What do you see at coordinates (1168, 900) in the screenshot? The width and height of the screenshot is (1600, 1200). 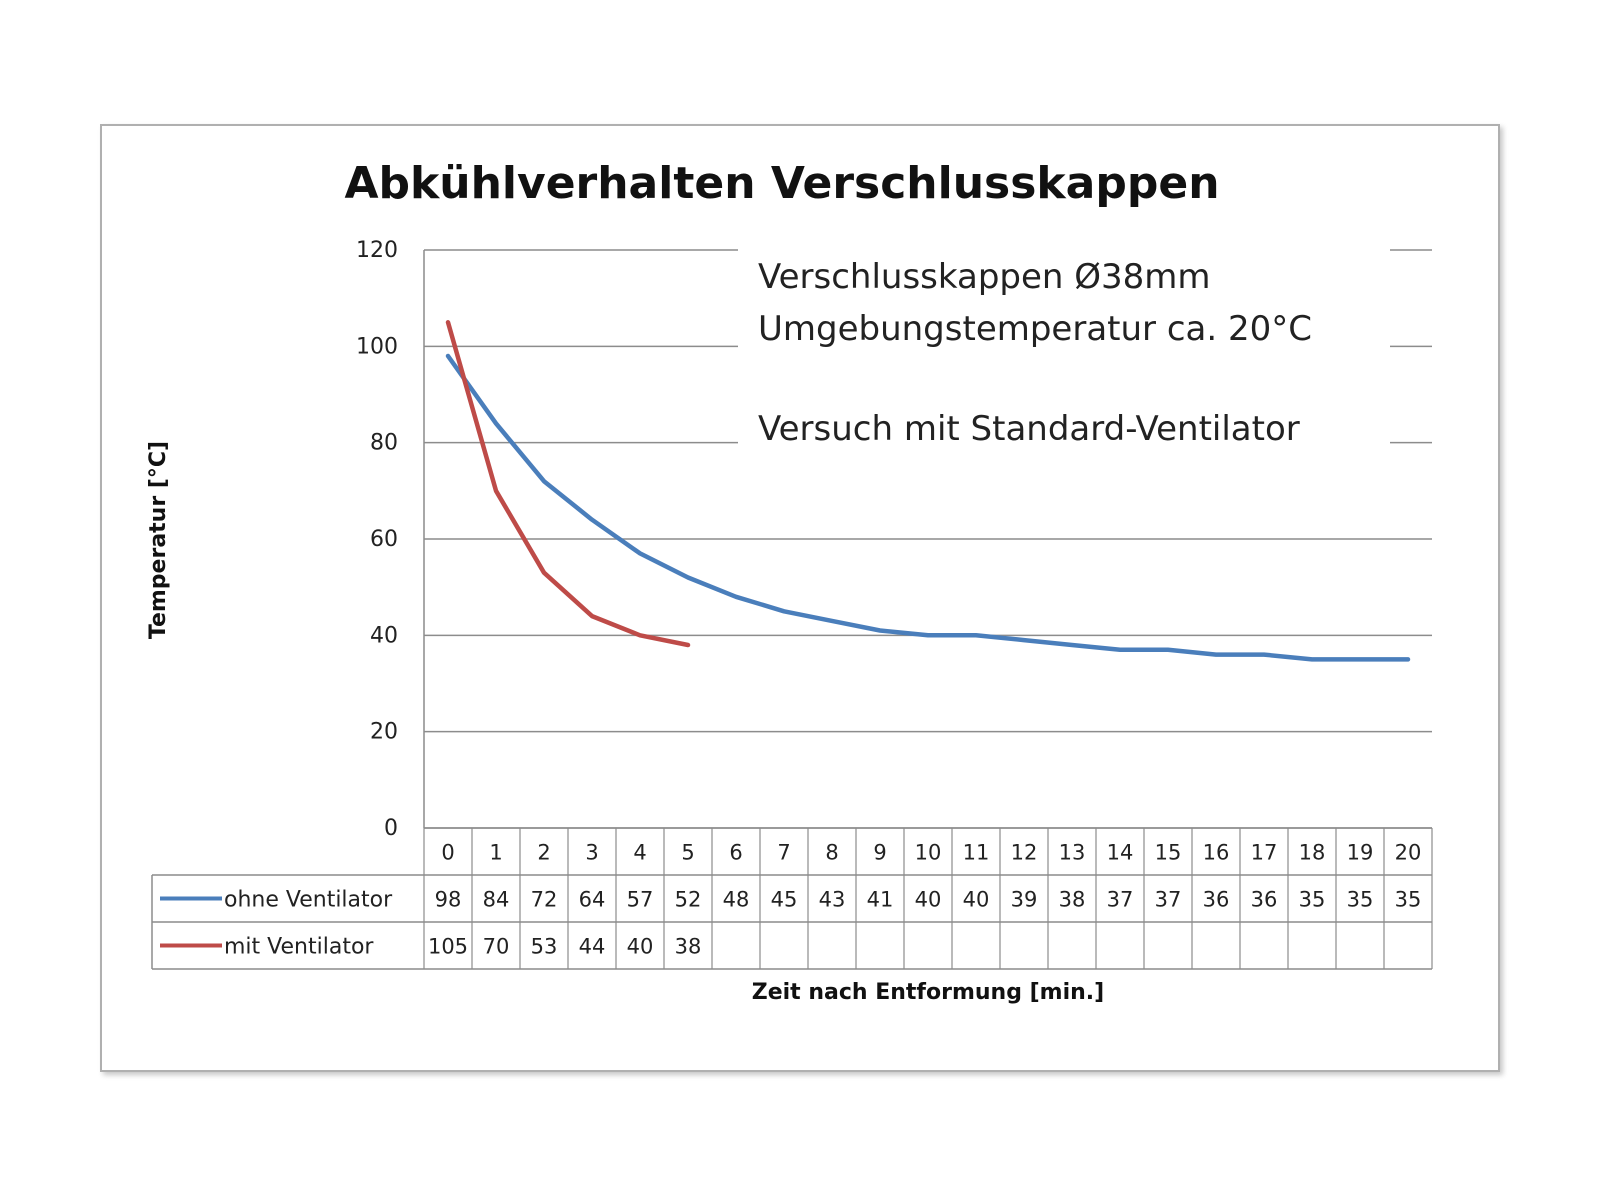 I see `data-label-s0-15: 37` at bounding box center [1168, 900].